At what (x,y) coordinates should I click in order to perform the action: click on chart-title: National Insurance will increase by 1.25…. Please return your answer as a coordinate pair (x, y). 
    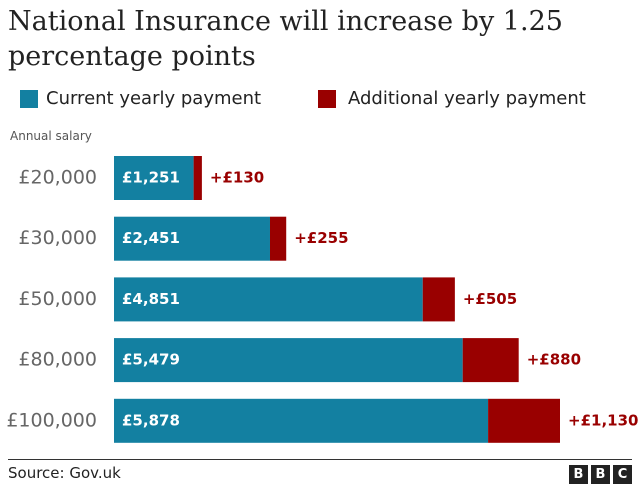
    Looking at the image, I should click on (285, 39).